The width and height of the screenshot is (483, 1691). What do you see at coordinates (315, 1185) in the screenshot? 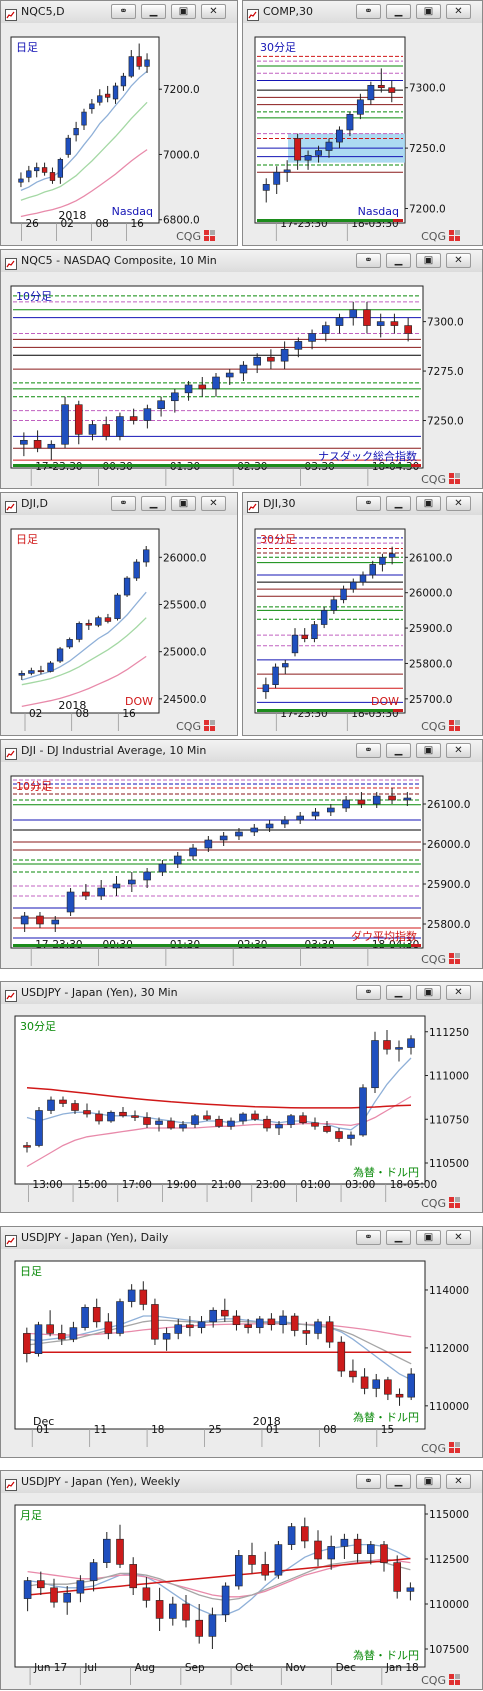
I see `x-tick-label: 01:00` at bounding box center [315, 1185].